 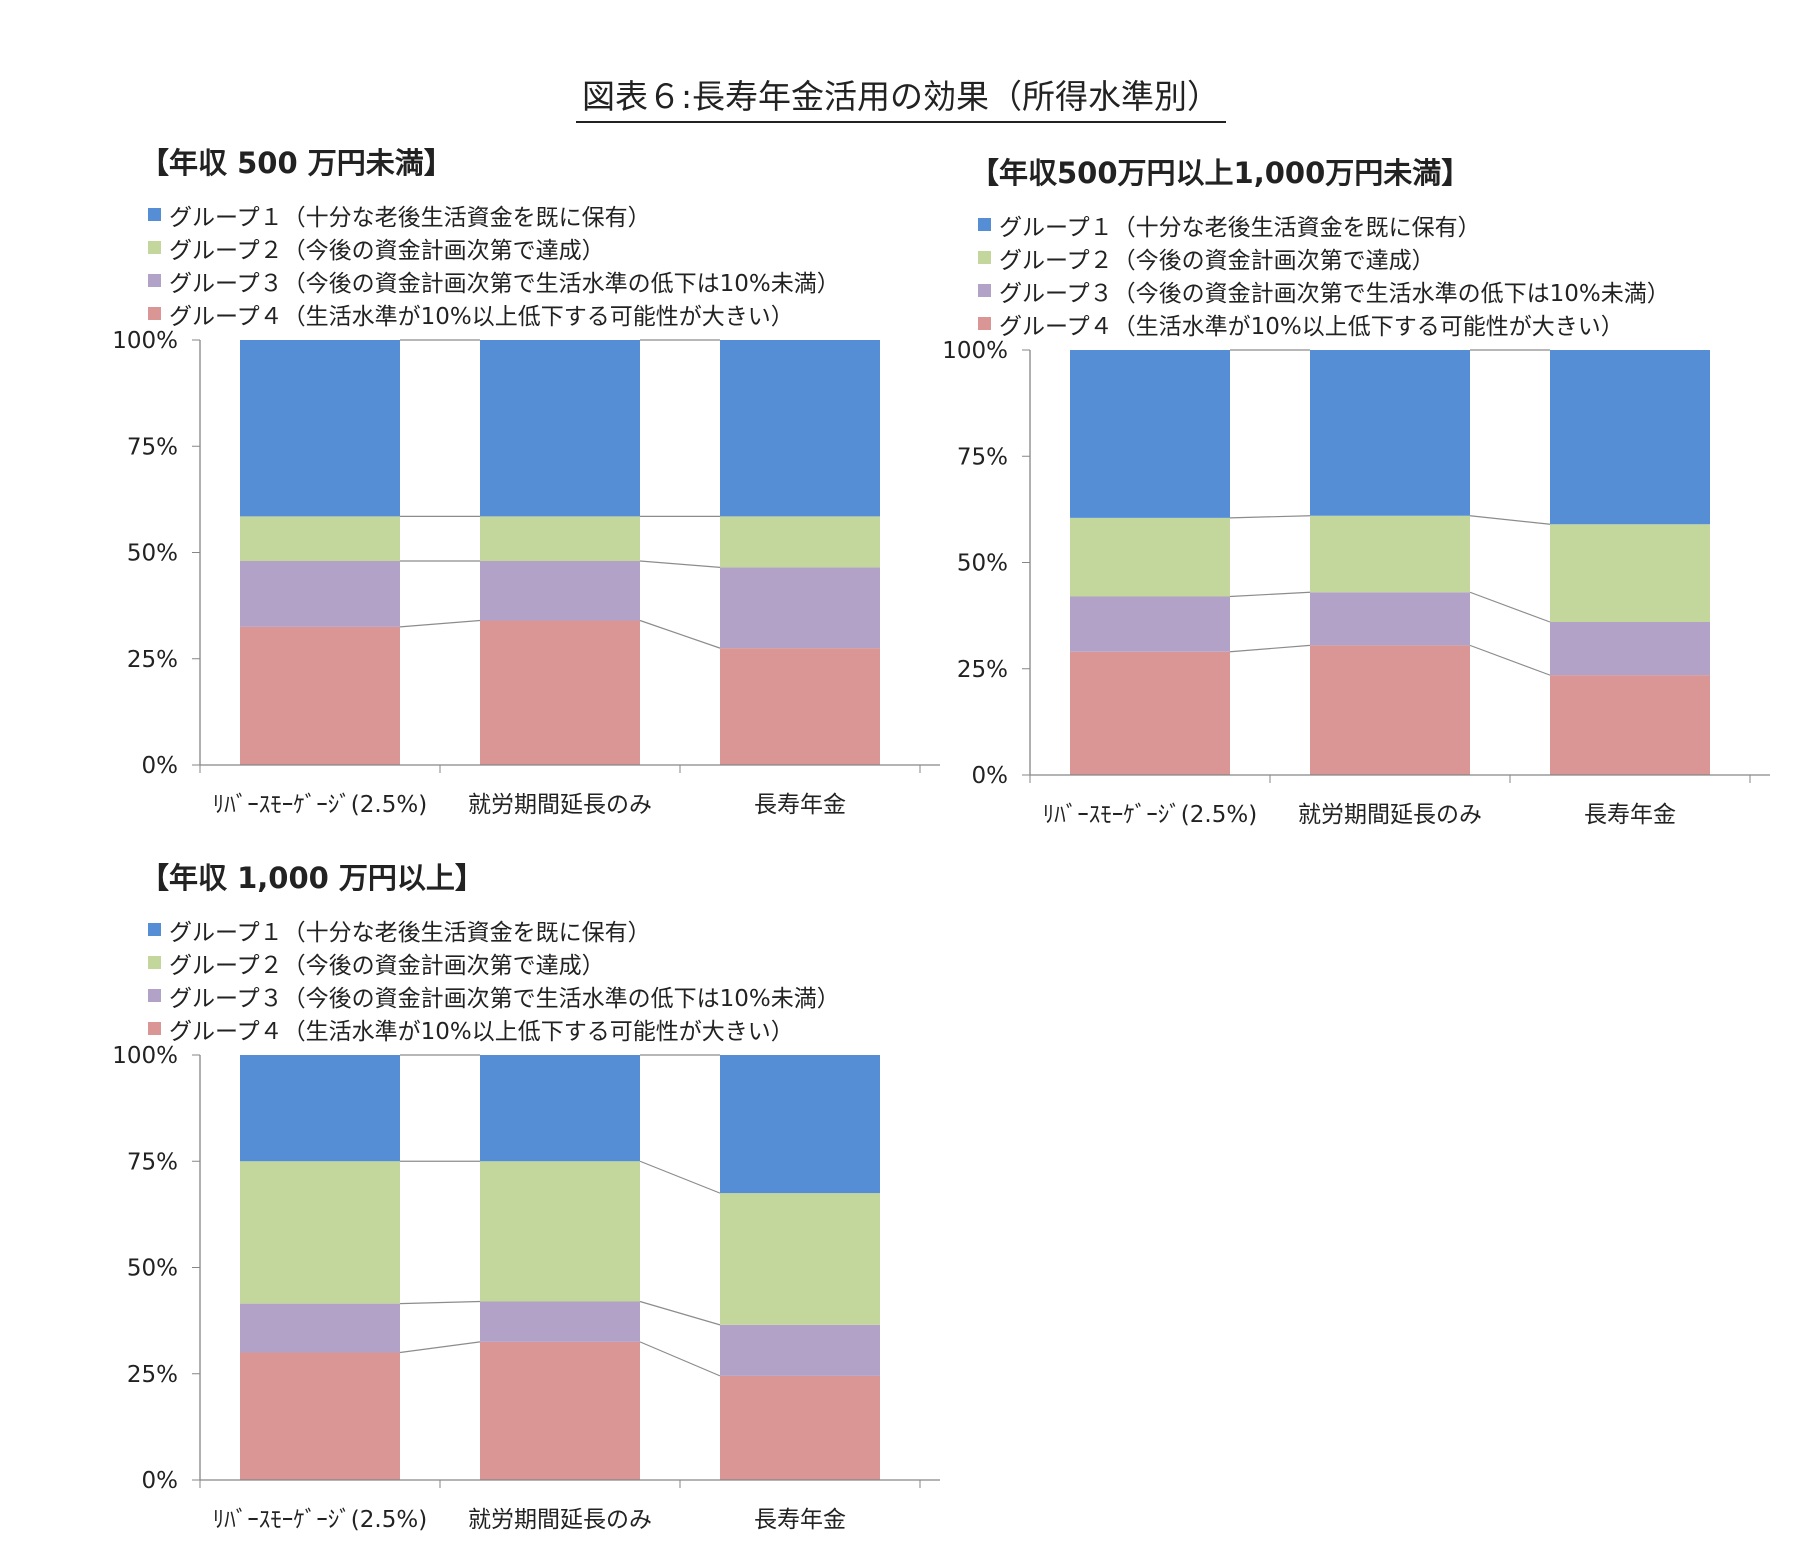 I want to click on legend-swatch-group4, so click(x=154, y=1028).